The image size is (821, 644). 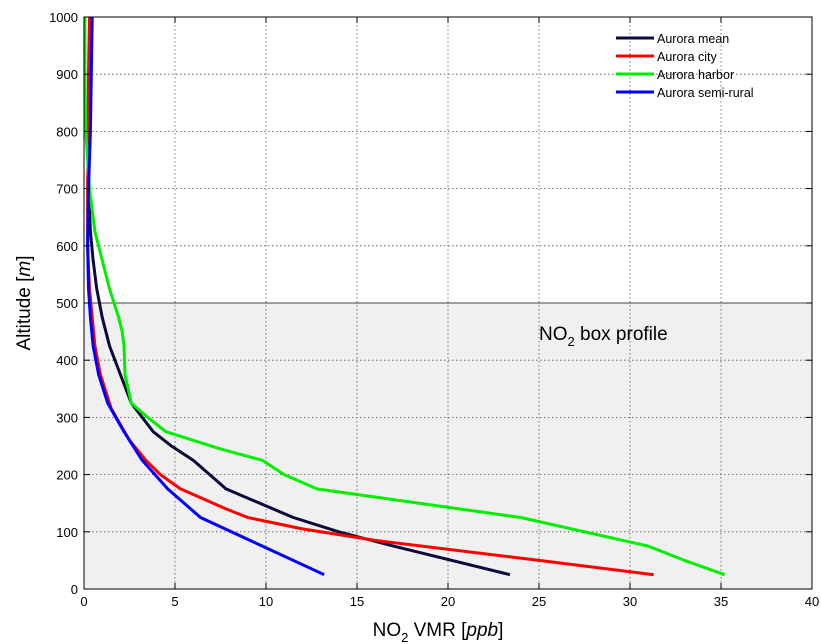 What do you see at coordinates (67, 246) in the screenshot?
I see `y-tick-label: 600` at bounding box center [67, 246].